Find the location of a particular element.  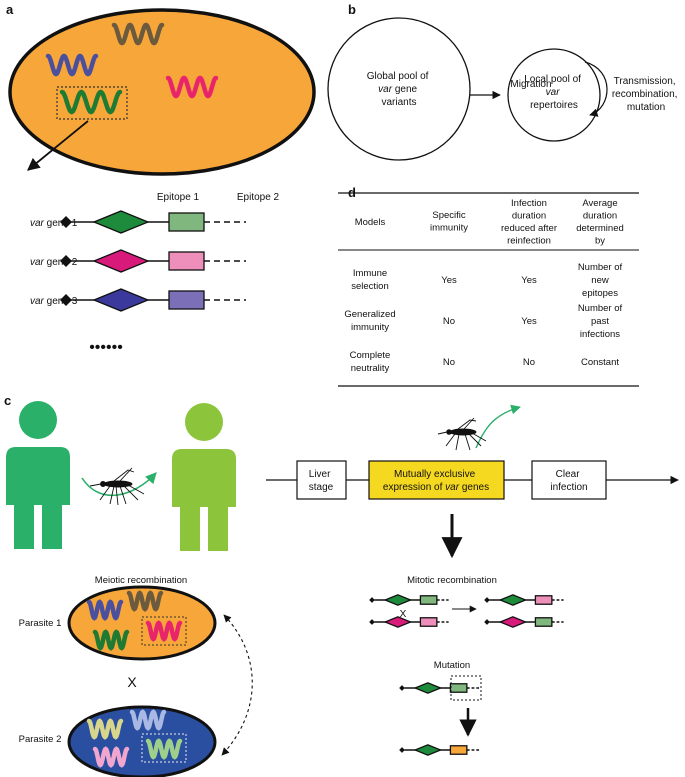

mitotic-recombination-title: Mitotic recombination is located at coordinates (452, 580).